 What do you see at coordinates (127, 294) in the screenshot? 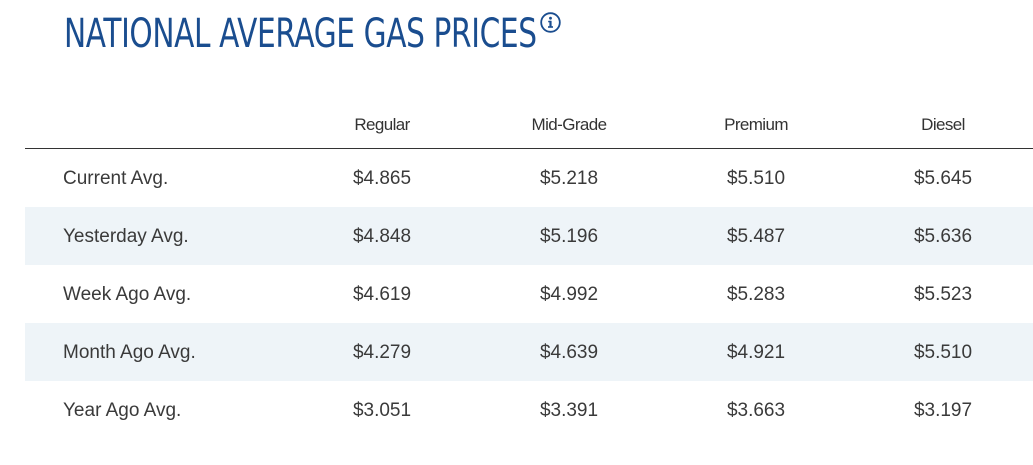
I see `row-label: Week Ago Avg.` at bounding box center [127, 294].